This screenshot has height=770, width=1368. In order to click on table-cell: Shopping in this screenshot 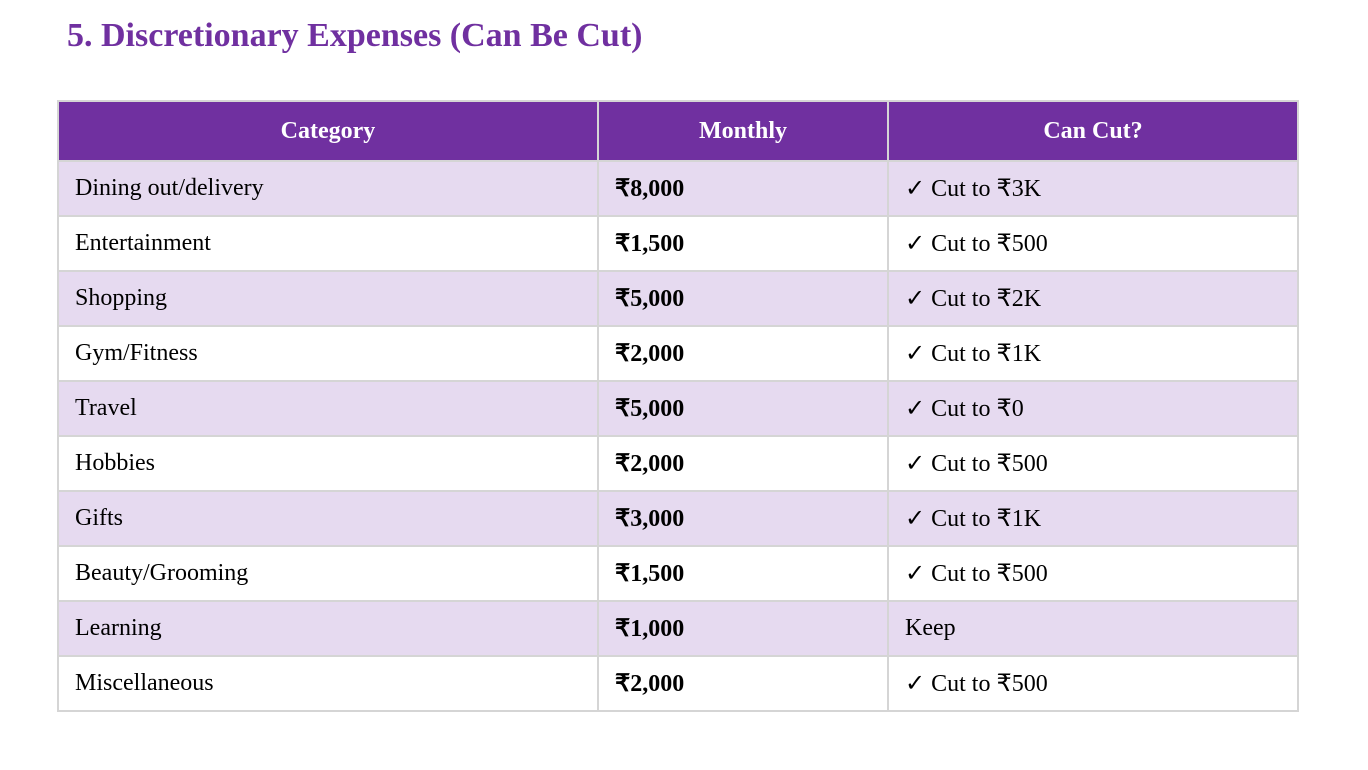, I will do `click(328, 298)`.